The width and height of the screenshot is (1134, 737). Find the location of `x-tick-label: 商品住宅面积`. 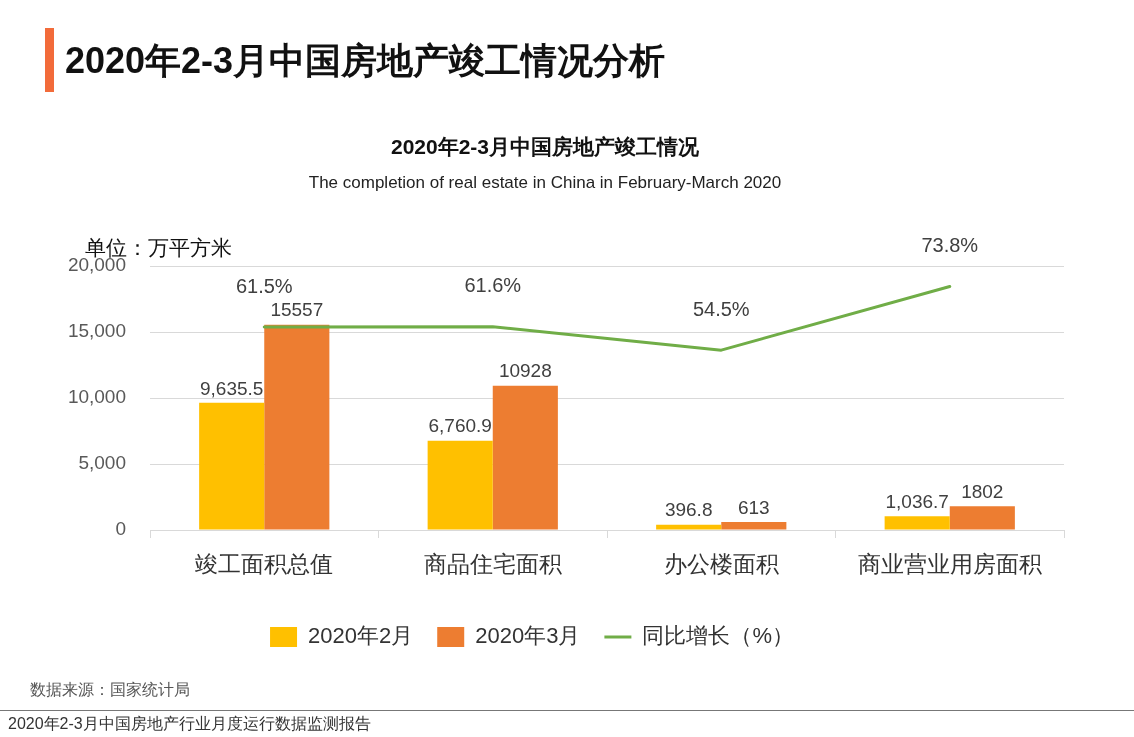

x-tick-label: 商品住宅面积 is located at coordinates (492, 564).